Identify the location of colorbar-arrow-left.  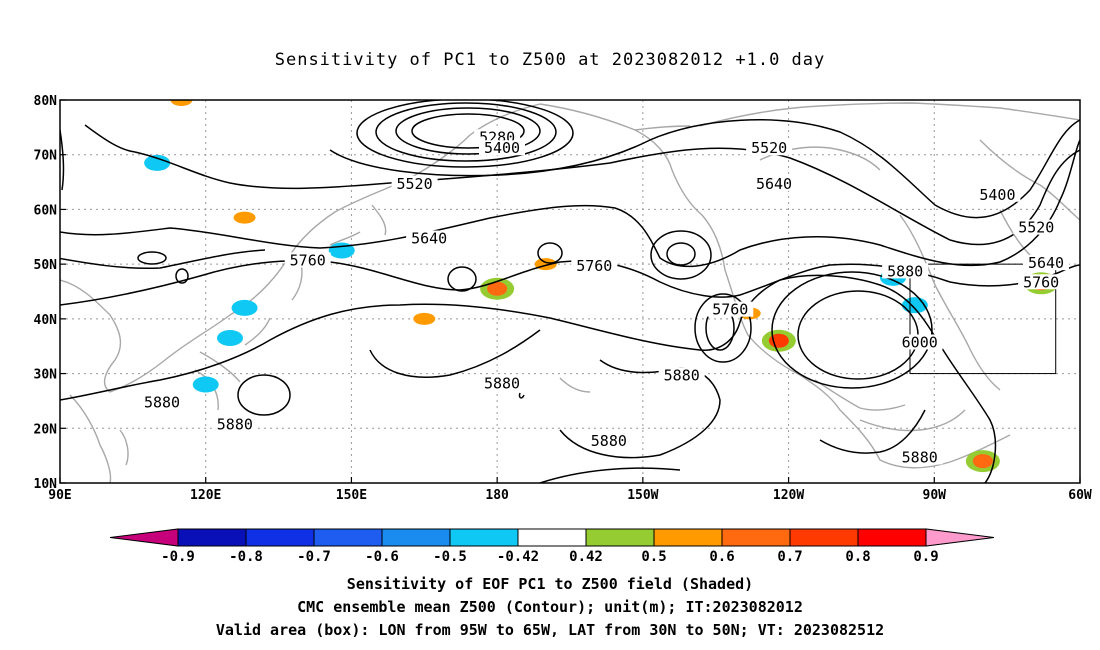
(144, 537).